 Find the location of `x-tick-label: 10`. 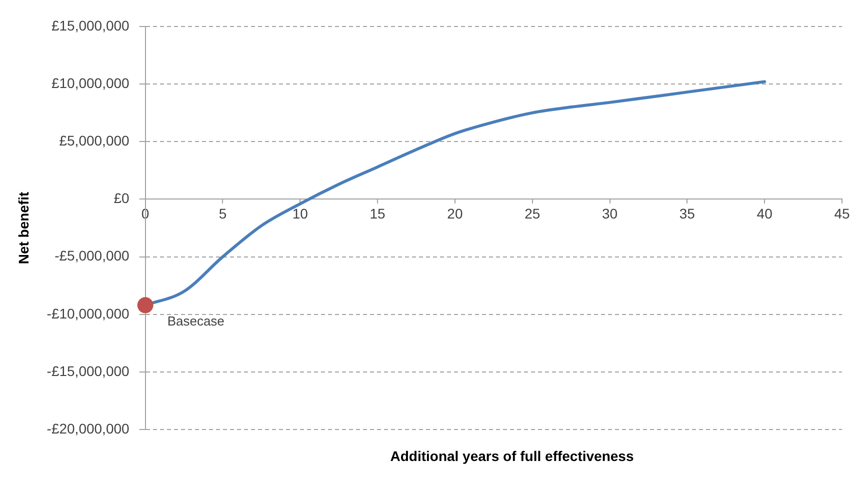

x-tick-label: 10 is located at coordinates (300, 213).